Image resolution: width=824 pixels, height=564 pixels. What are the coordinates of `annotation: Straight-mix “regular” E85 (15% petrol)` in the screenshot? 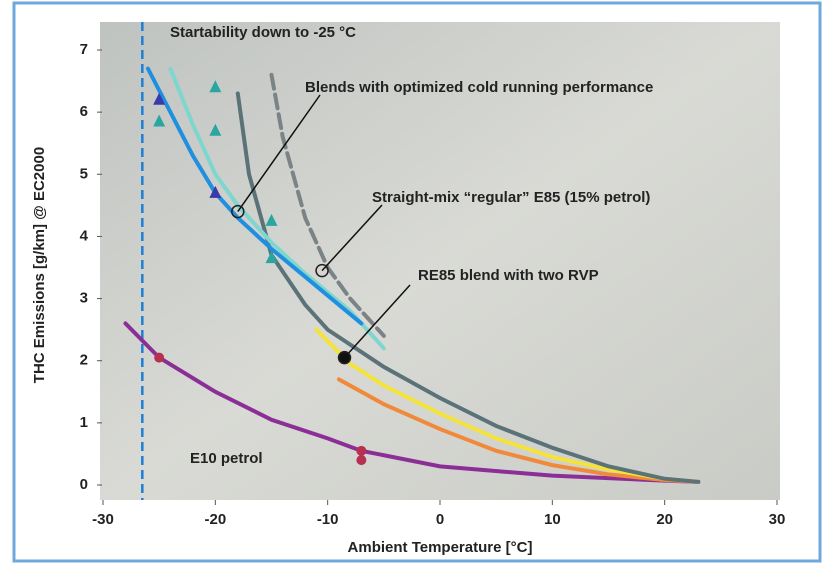 It's located at (511, 197).